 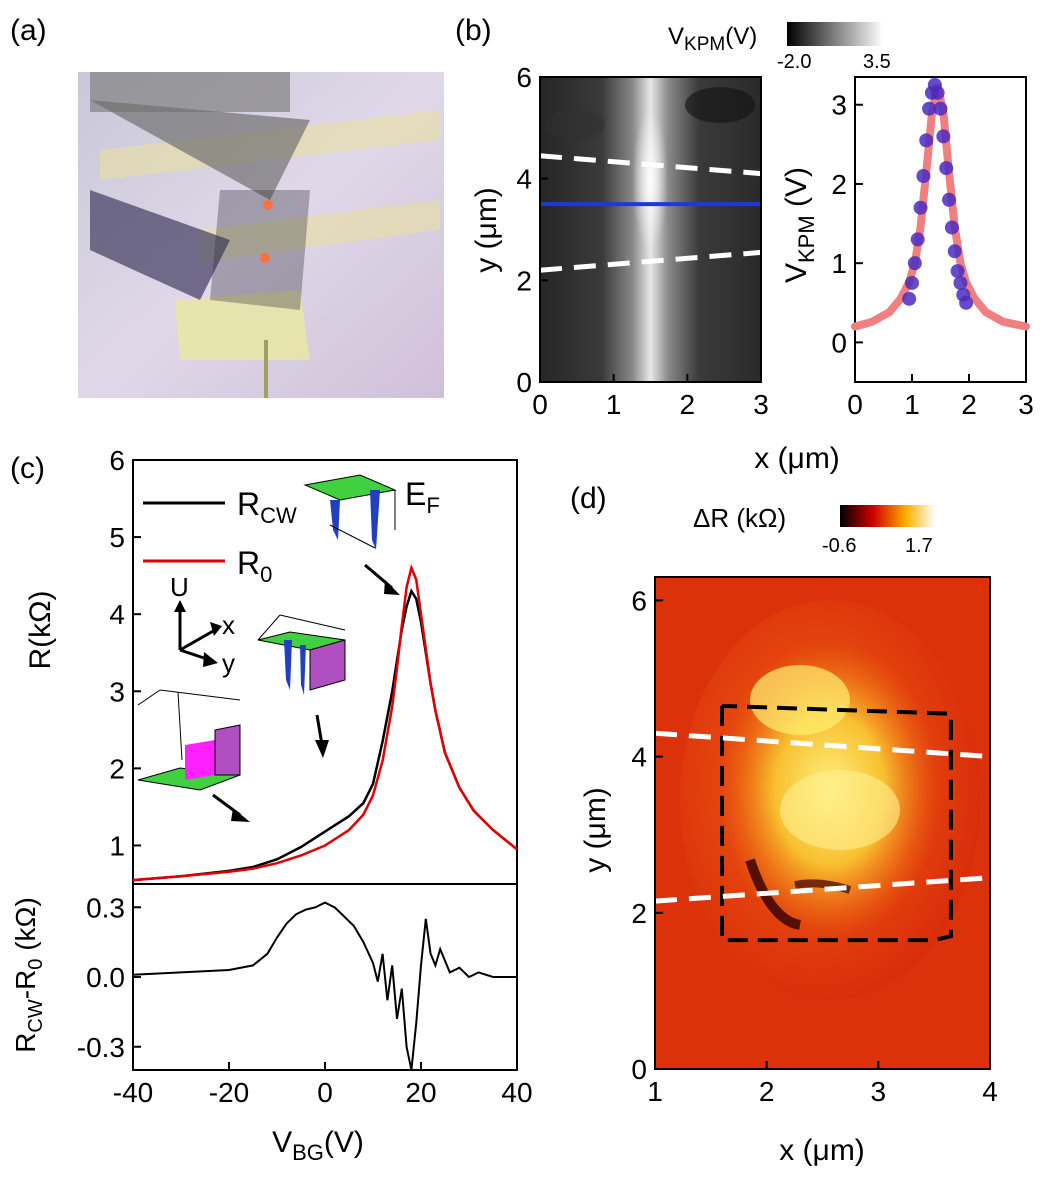 I want to click on b-map-xtick-label: 3, so click(x=761, y=404).